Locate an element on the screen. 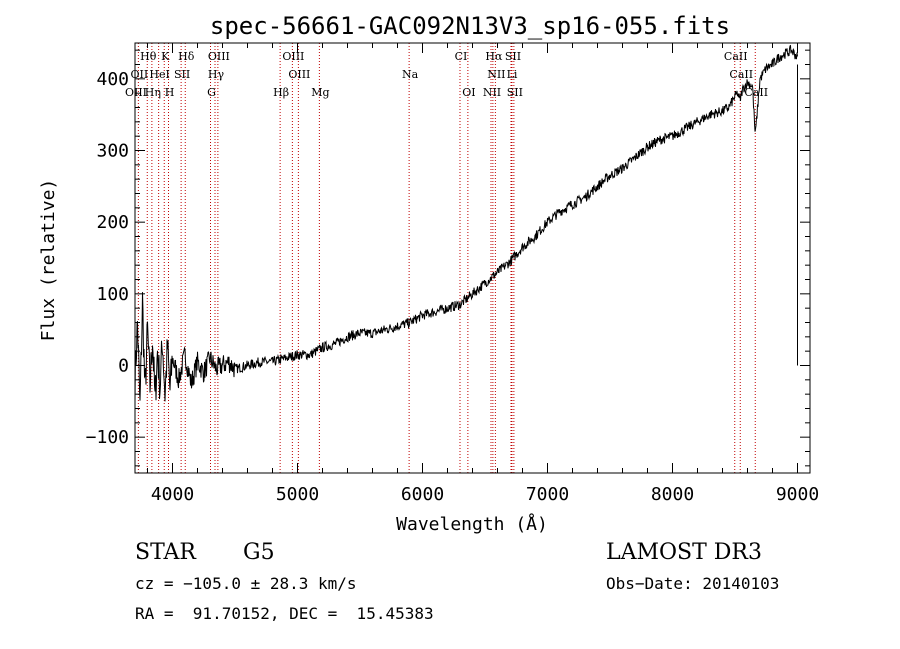 The width and height of the screenshot is (900, 649). line-label-g: G is located at coordinates (211, 92).